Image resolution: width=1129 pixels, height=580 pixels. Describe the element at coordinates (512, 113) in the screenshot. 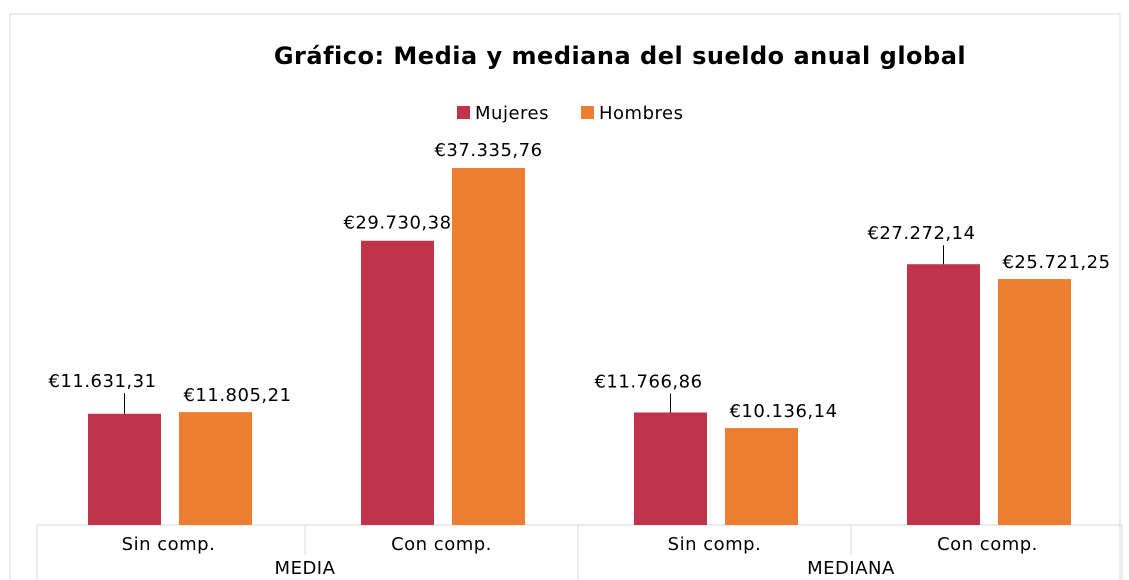

I see `legend-label: Mujeres` at that location.